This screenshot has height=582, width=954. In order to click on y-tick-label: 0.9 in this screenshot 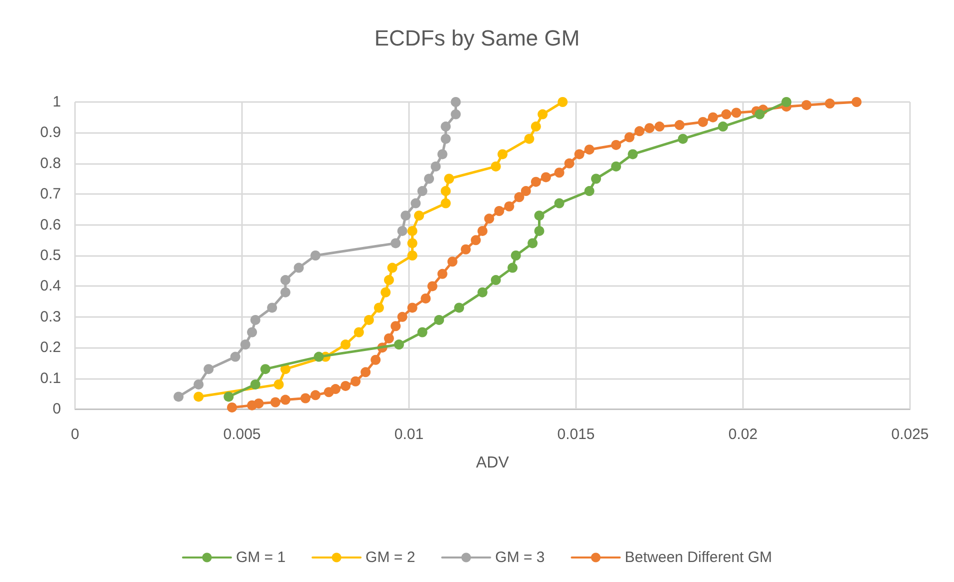, I will do `click(50, 133)`.